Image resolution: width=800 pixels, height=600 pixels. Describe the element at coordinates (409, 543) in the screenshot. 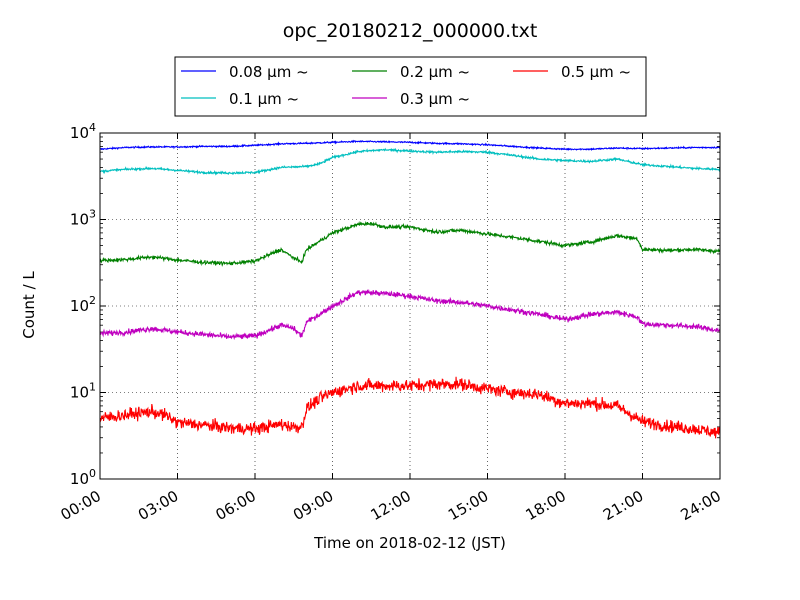

I see `x-axis-label: Time on 2018-02-12 (JST)` at that location.